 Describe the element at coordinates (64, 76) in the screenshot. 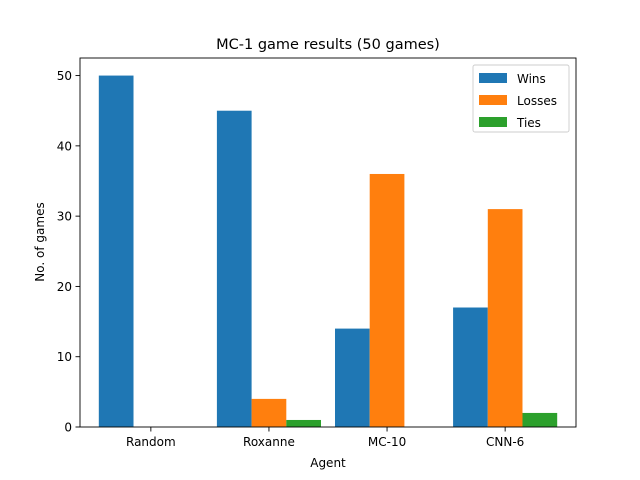

I see `y-tick-label: 50` at that location.